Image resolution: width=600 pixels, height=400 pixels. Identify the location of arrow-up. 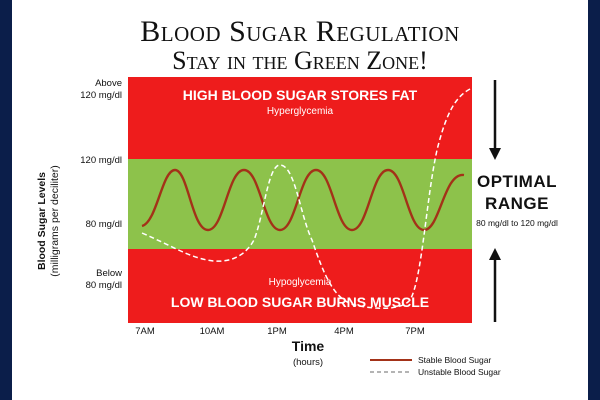
(495, 285).